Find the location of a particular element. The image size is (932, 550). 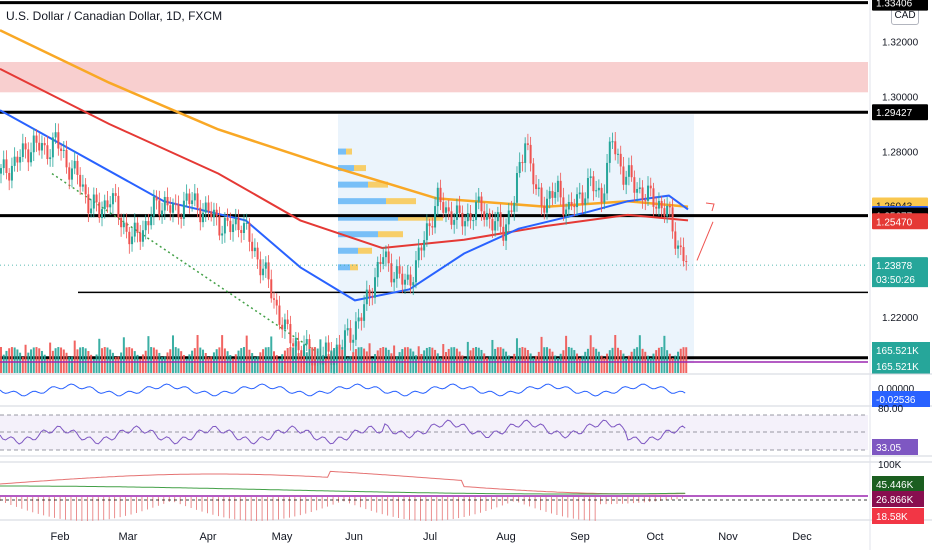

x-tick-label: May is located at coordinates (282, 537).